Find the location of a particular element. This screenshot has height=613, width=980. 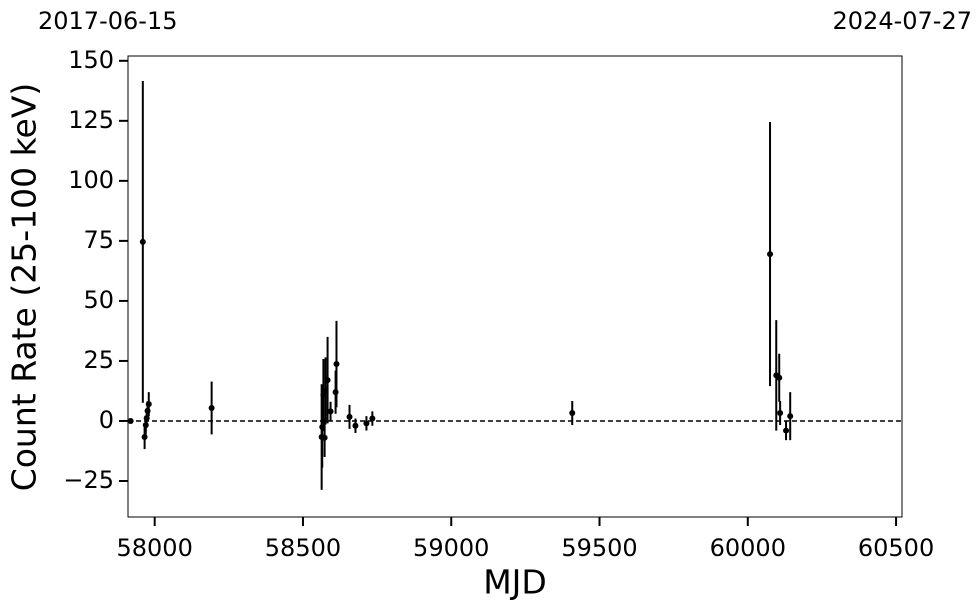

y-tick-label: 100 is located at coordinates (91, 180).